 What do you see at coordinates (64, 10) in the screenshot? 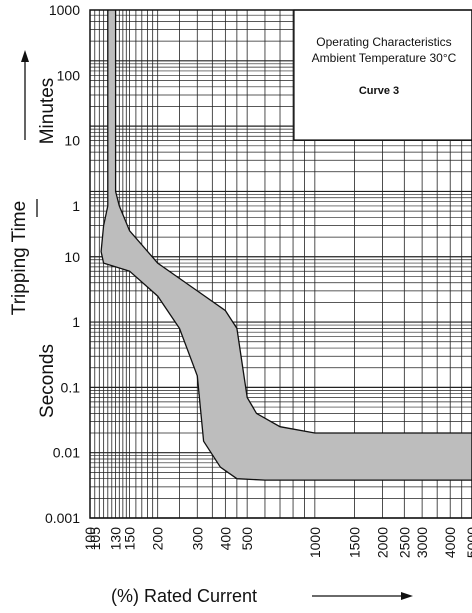
I see `y-tick-label: 1000` at bounding box center [64, 10].